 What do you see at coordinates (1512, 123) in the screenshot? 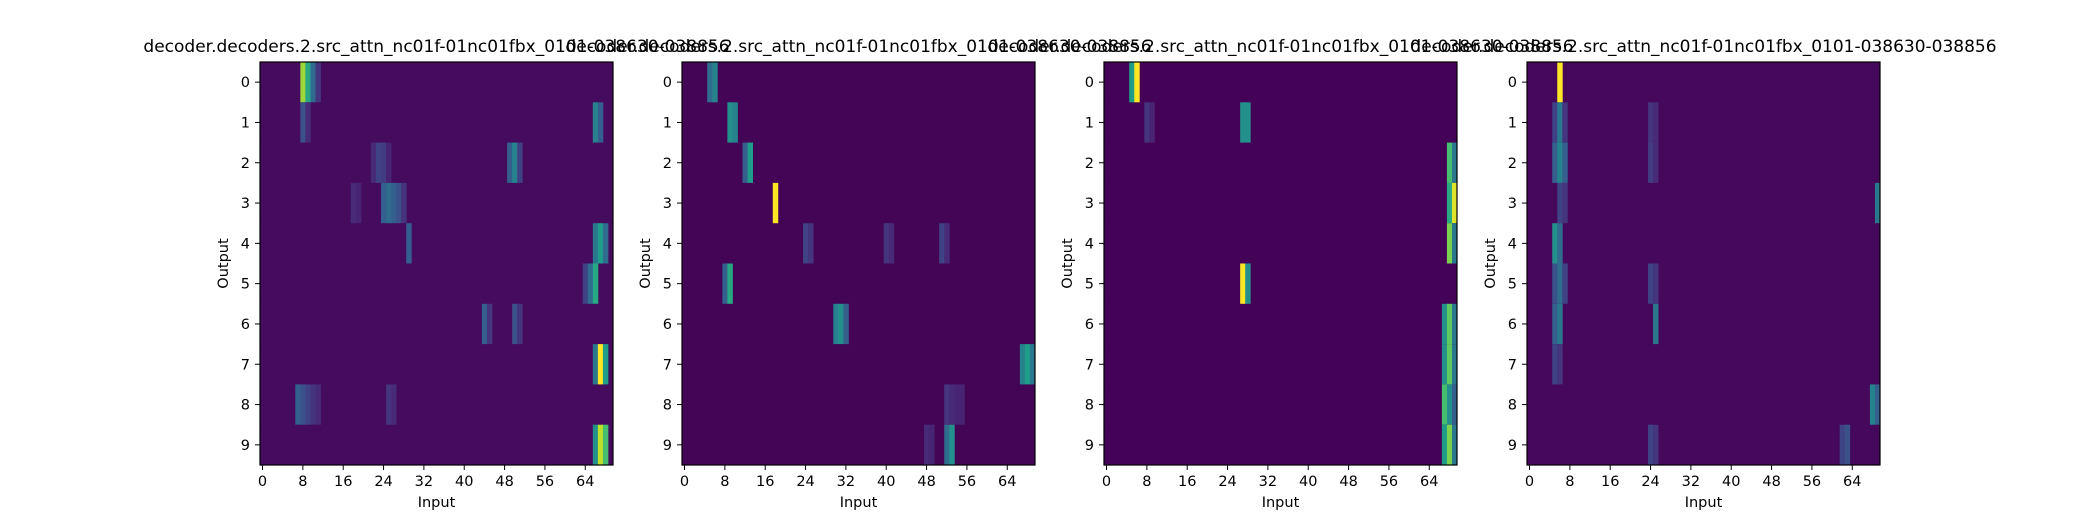
I see `y-tick-label: 1` at bounding box center [1512, 123].